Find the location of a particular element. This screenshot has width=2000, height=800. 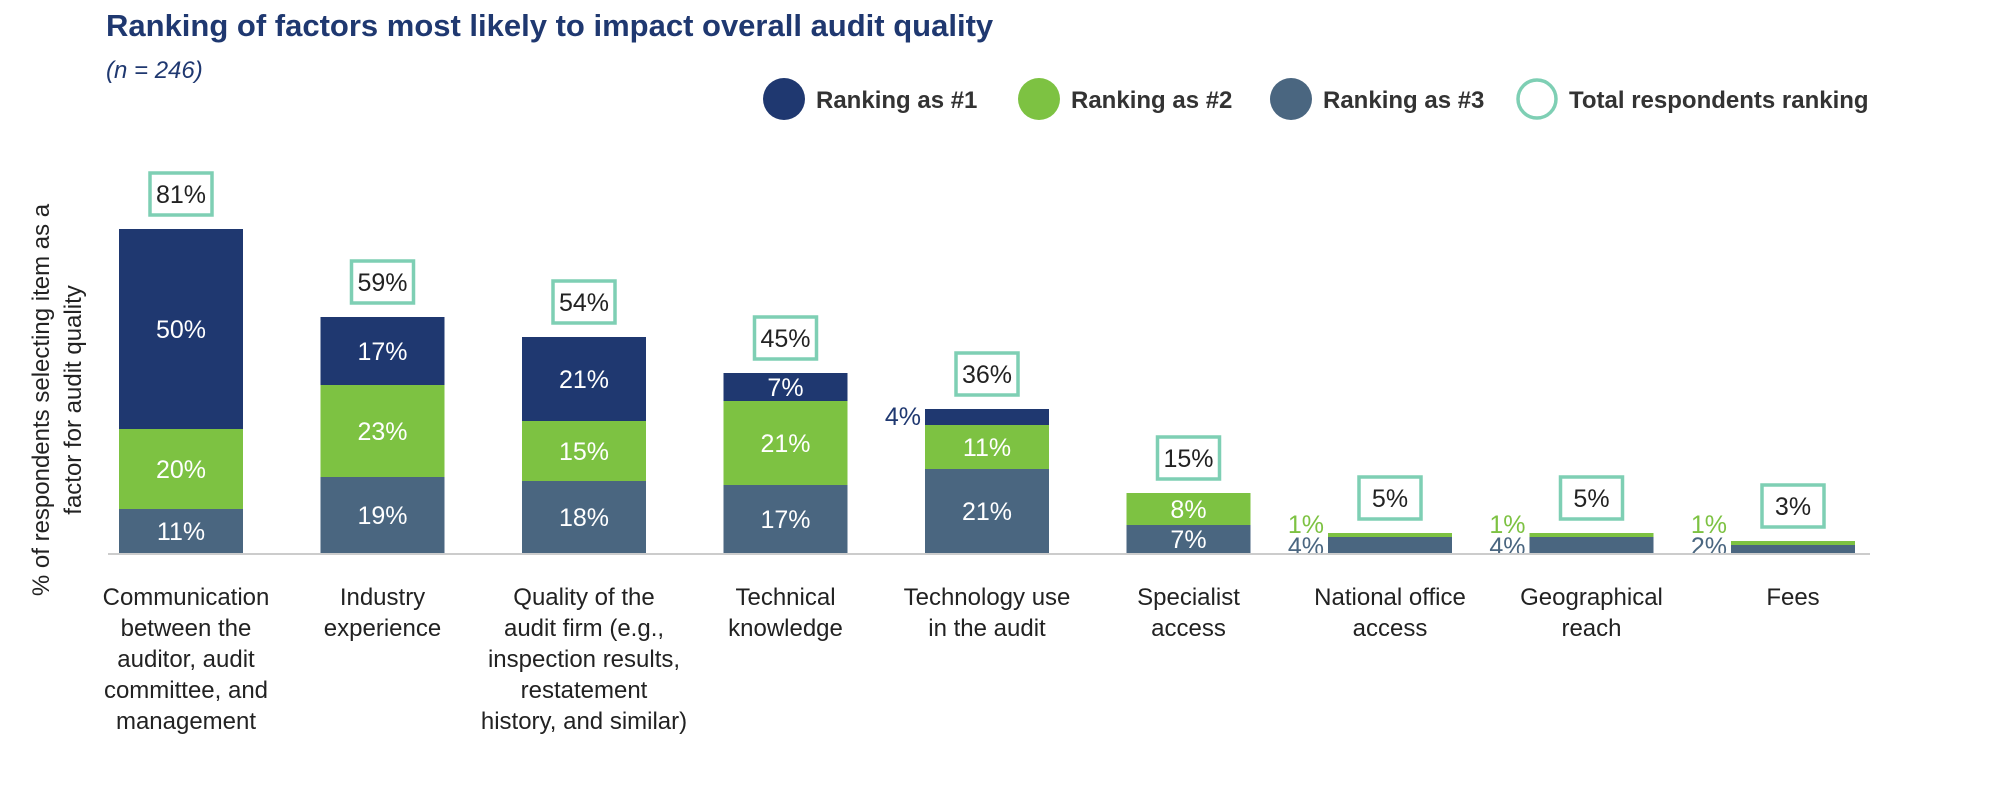

legend-item: Ranking as #2 is located at coordinates (1125, 99).